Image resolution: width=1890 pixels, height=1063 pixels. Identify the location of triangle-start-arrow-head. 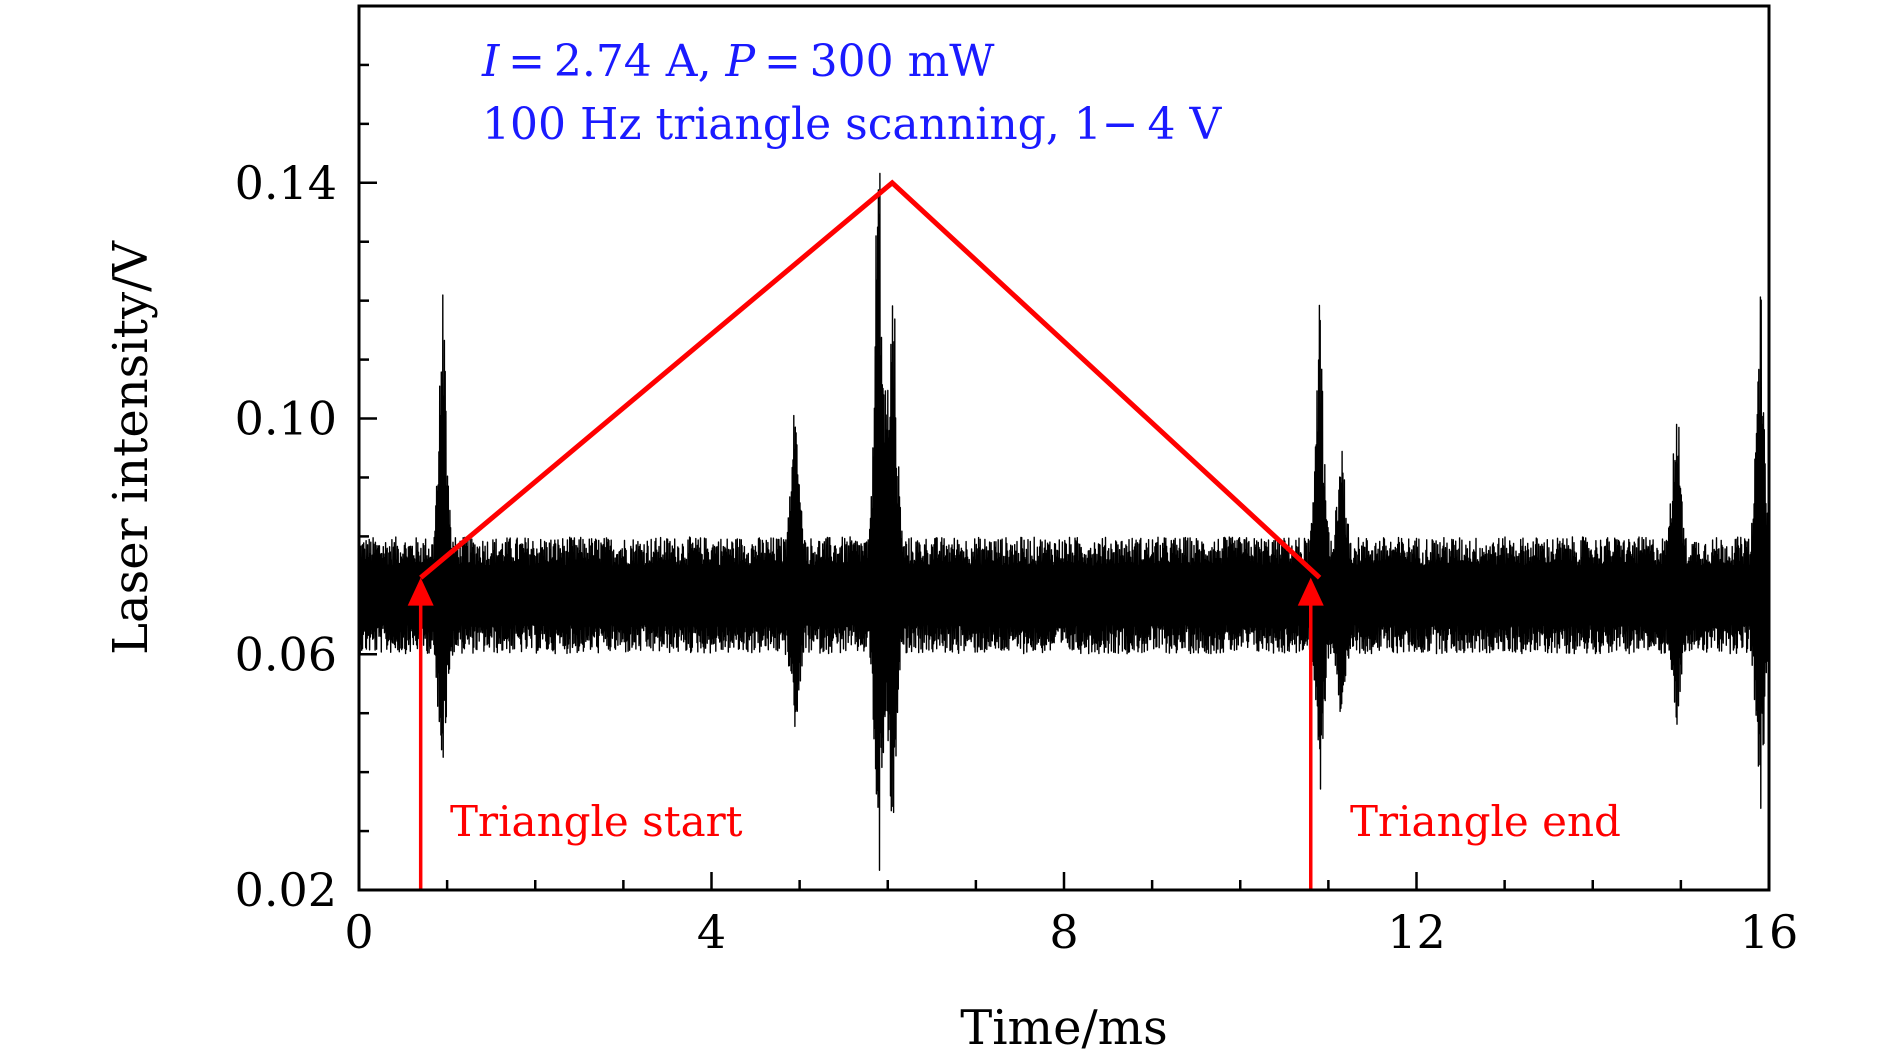
(420, 591).